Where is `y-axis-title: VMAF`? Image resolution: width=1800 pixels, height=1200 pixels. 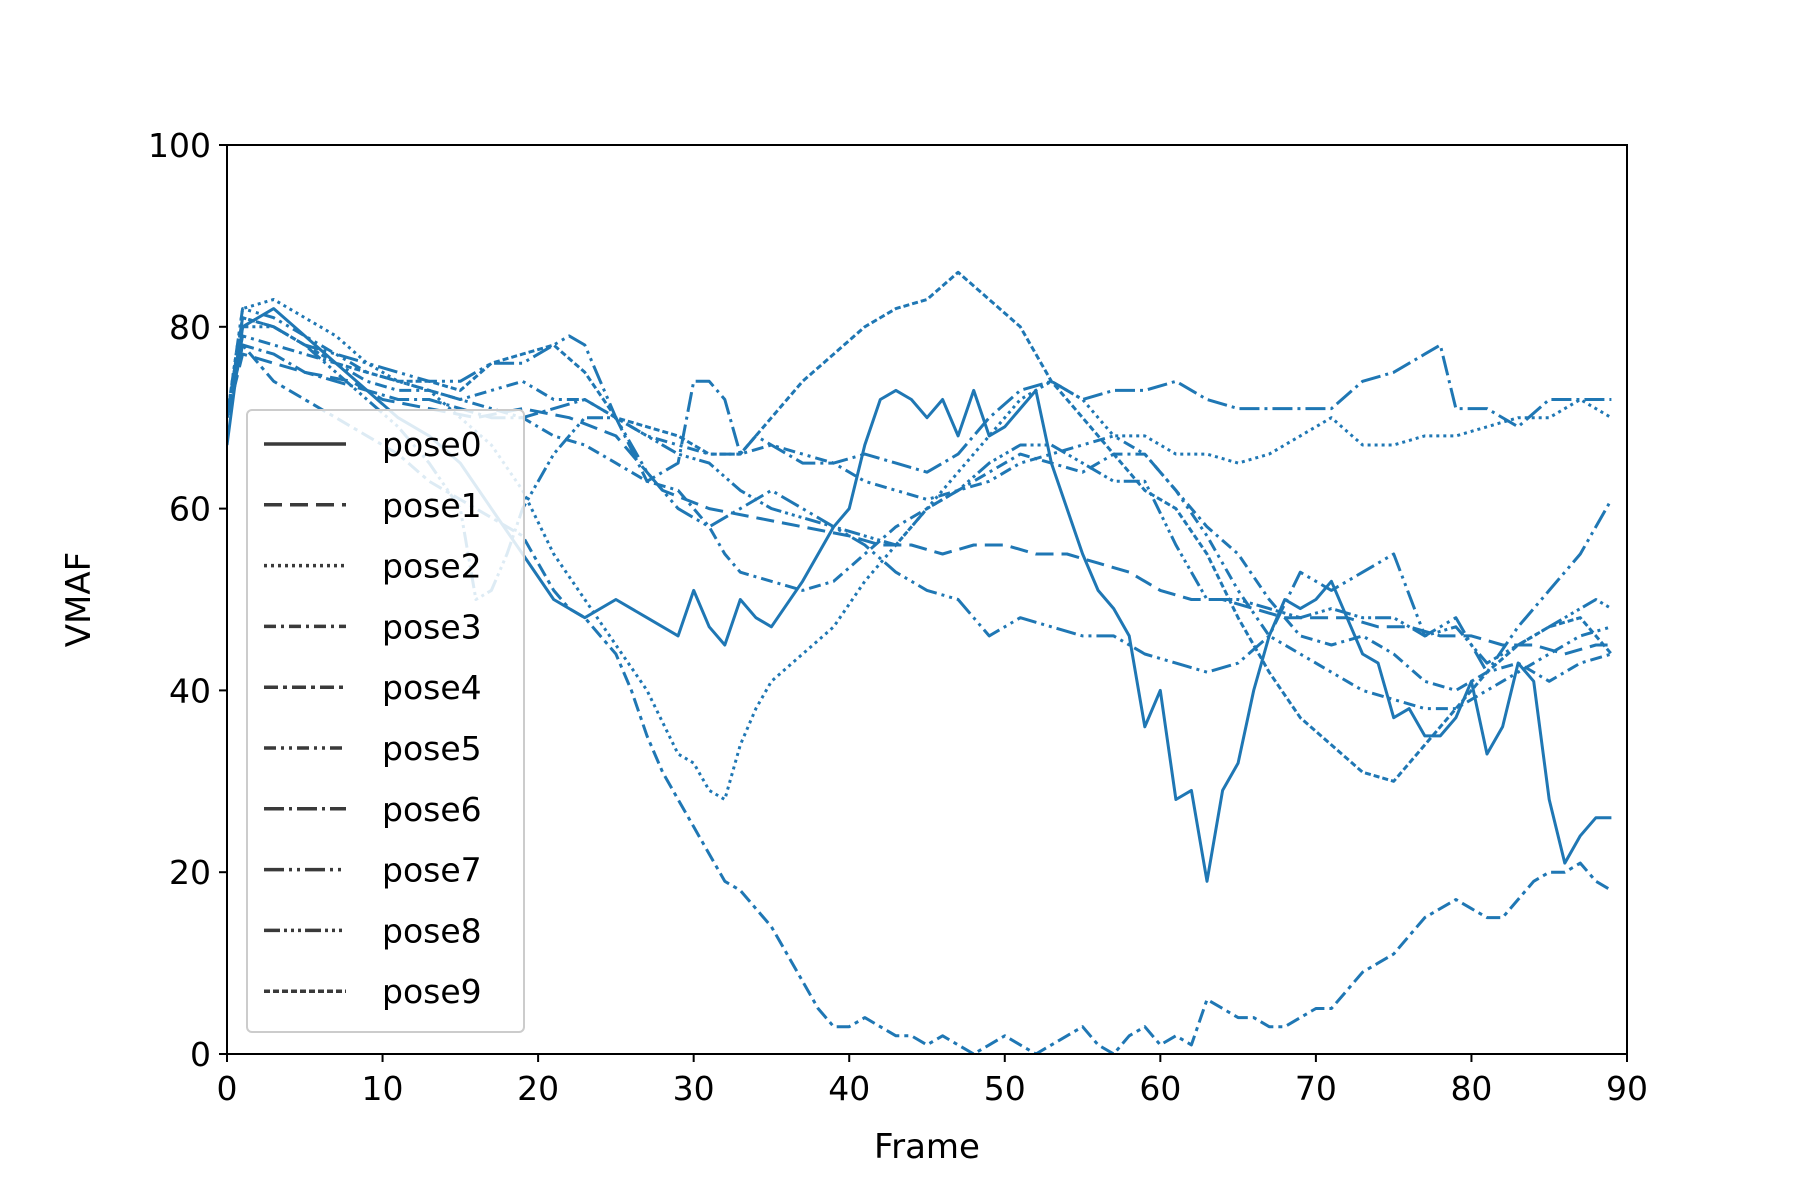 y-axis-title: VMAF is located at coordinates (79, 599).